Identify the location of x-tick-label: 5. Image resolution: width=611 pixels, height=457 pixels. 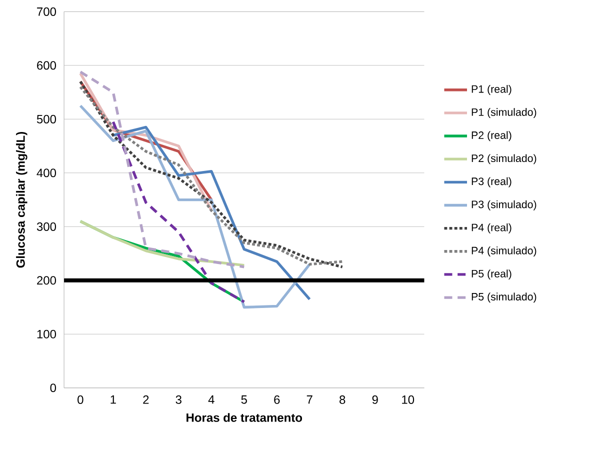
(244, 399).